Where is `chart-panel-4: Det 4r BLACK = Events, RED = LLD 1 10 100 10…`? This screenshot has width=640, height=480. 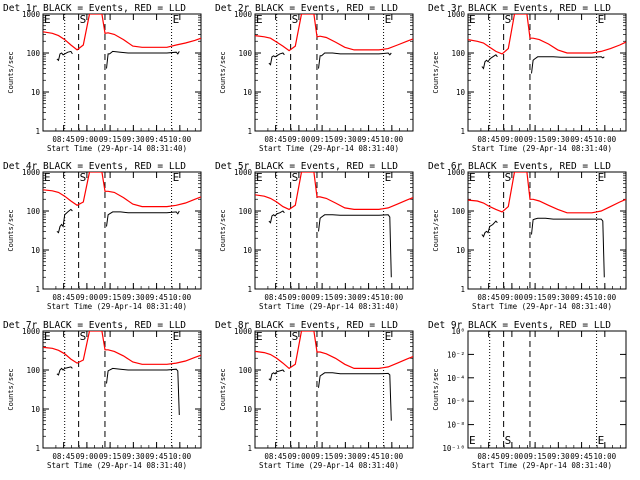 chart-panel-4: Det 4r BLACK = Events, RED = LLD 1 10 100 10… is located at coordinates (102, 236).